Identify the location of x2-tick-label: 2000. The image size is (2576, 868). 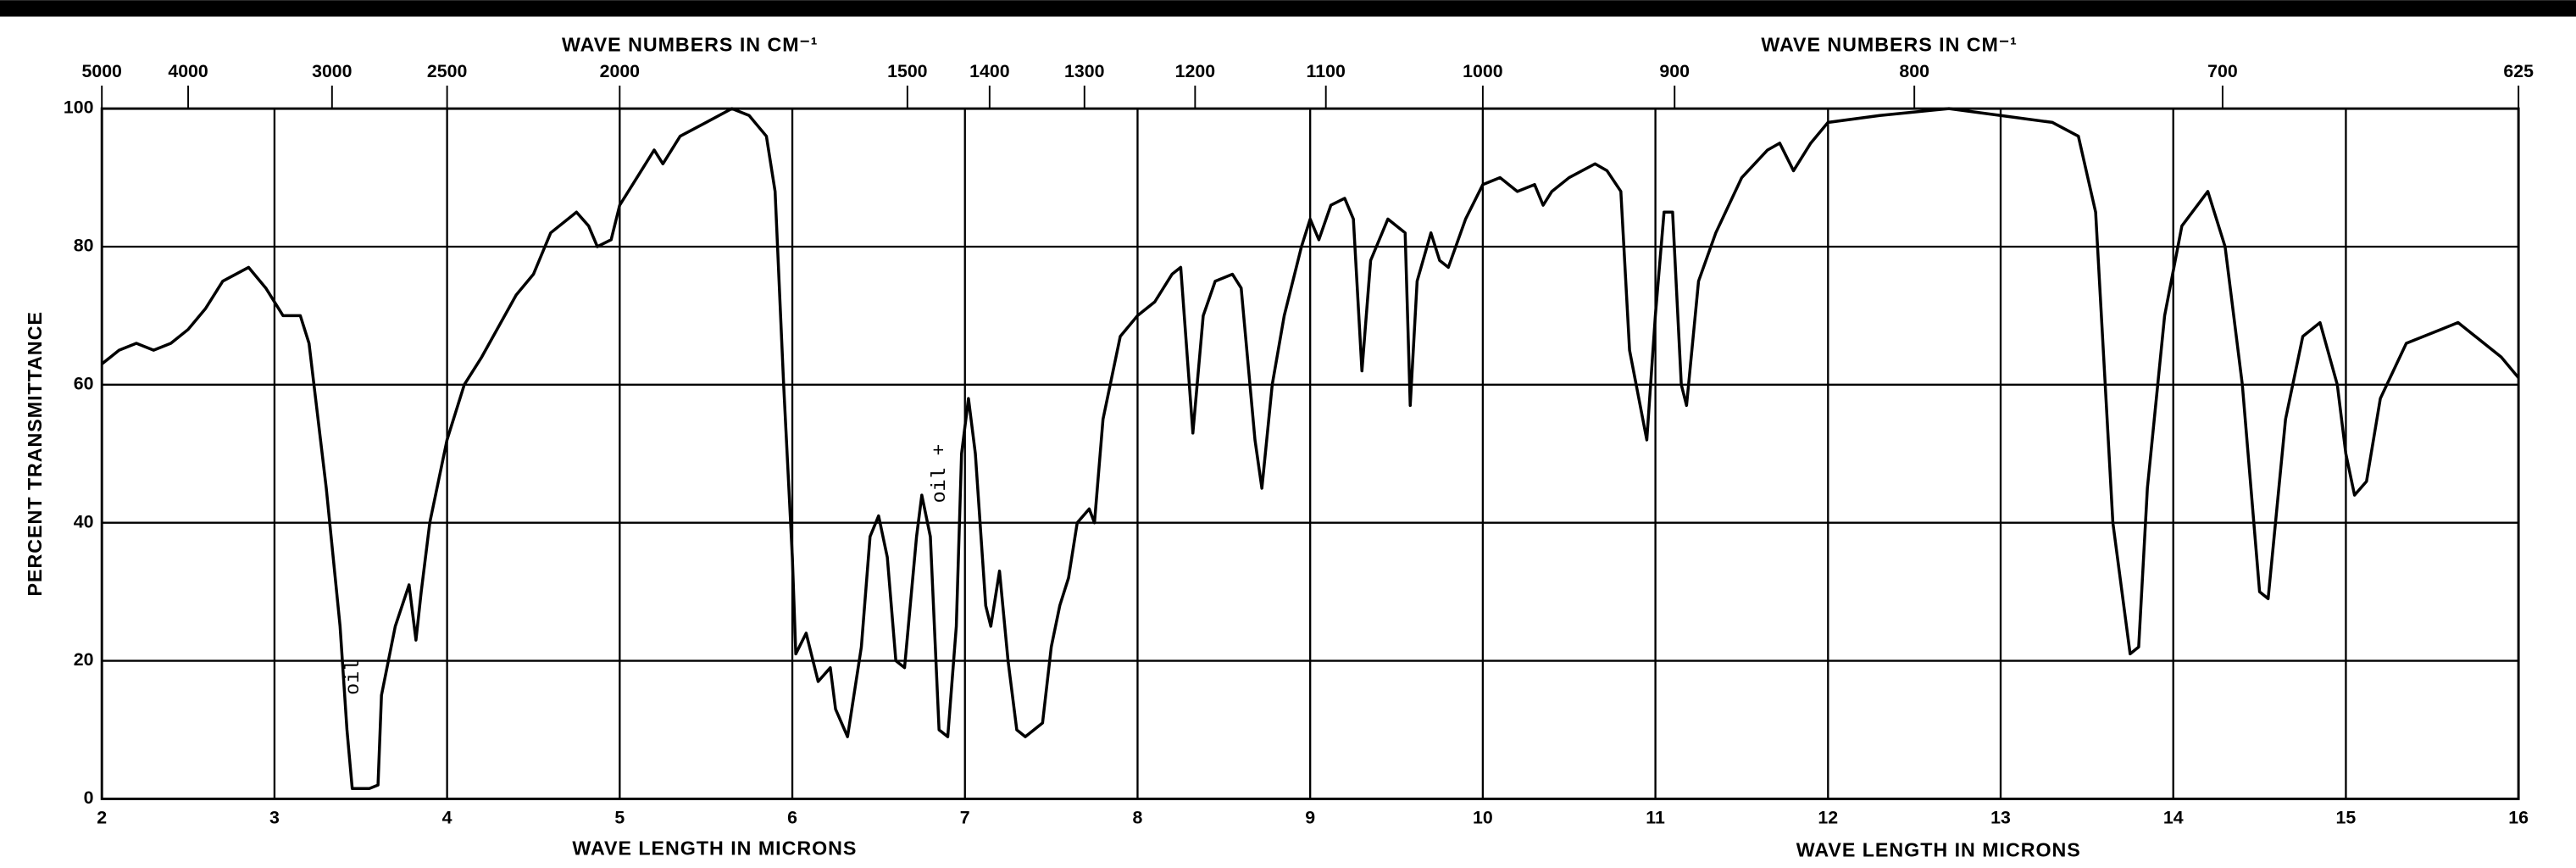
(620, 71).